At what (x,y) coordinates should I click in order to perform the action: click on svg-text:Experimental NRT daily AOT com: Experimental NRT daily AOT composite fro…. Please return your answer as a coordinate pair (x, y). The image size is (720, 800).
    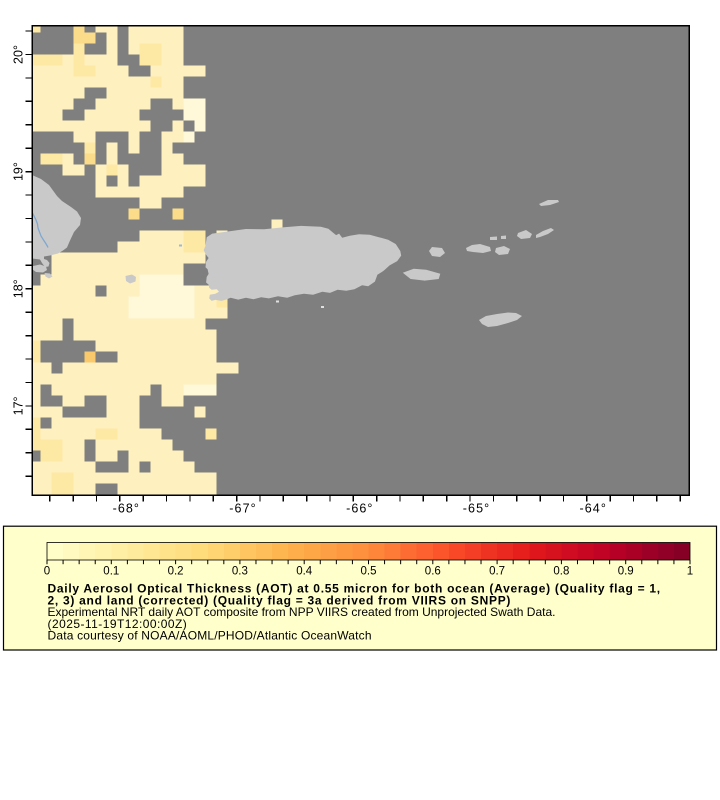
    Looking at the image, I should click on (302, 612).